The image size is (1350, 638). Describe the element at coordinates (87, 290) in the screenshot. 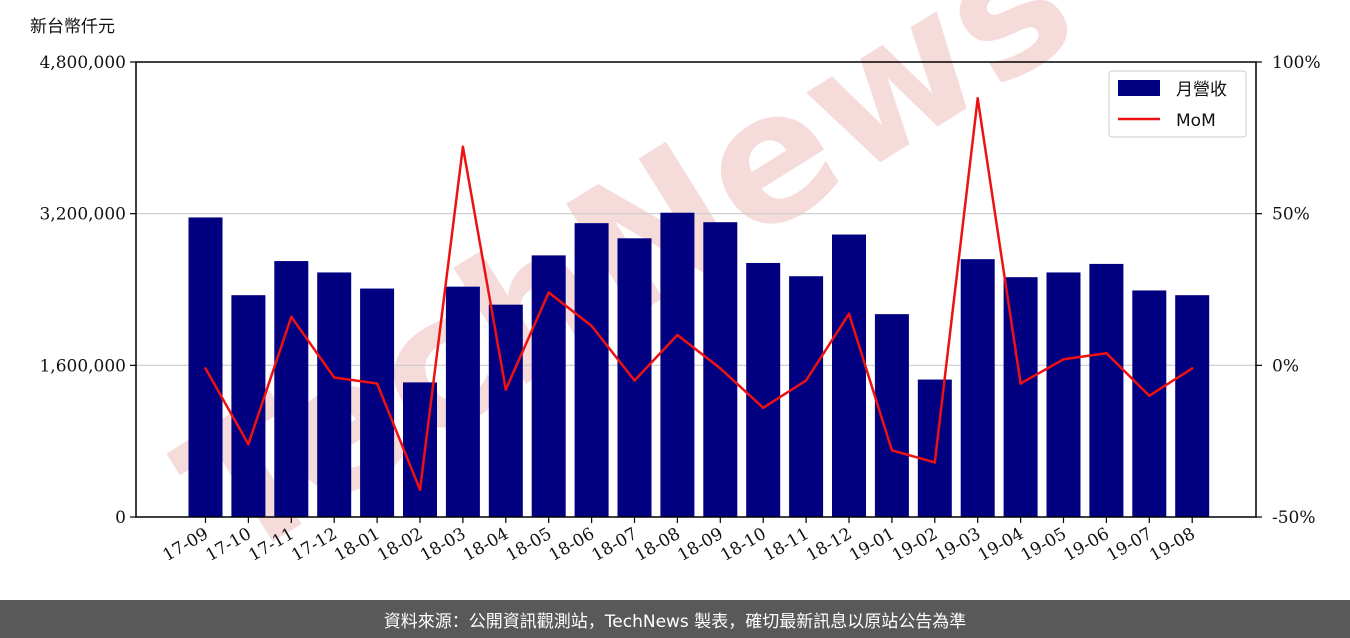

I see `left-axis: 0 1,600,000 3,200,000 4,800,000` at that location.